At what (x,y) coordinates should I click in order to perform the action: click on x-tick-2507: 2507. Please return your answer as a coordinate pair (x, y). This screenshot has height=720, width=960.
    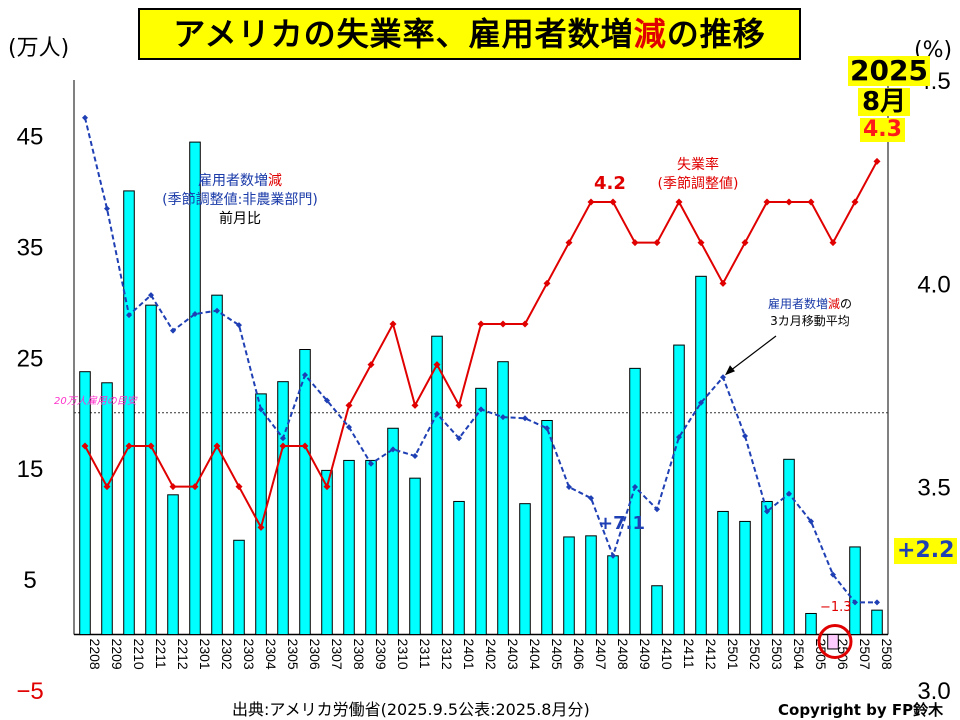
    Looking at the image, I should click on (865, 654).